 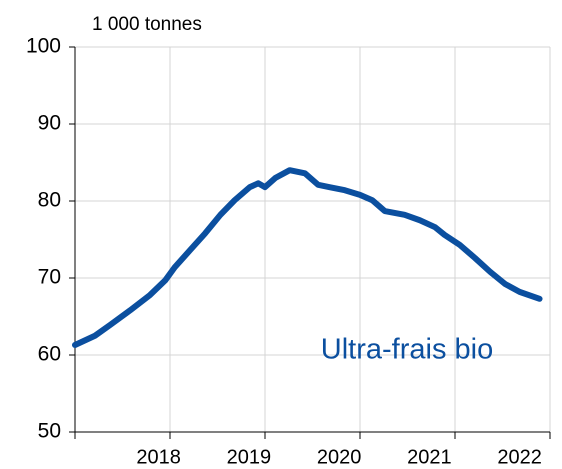 What do you see at coordinates (147, 24) in the screenshot?
I see `unit-label: 1 000 tonnes` at bounding box center [147, 24].